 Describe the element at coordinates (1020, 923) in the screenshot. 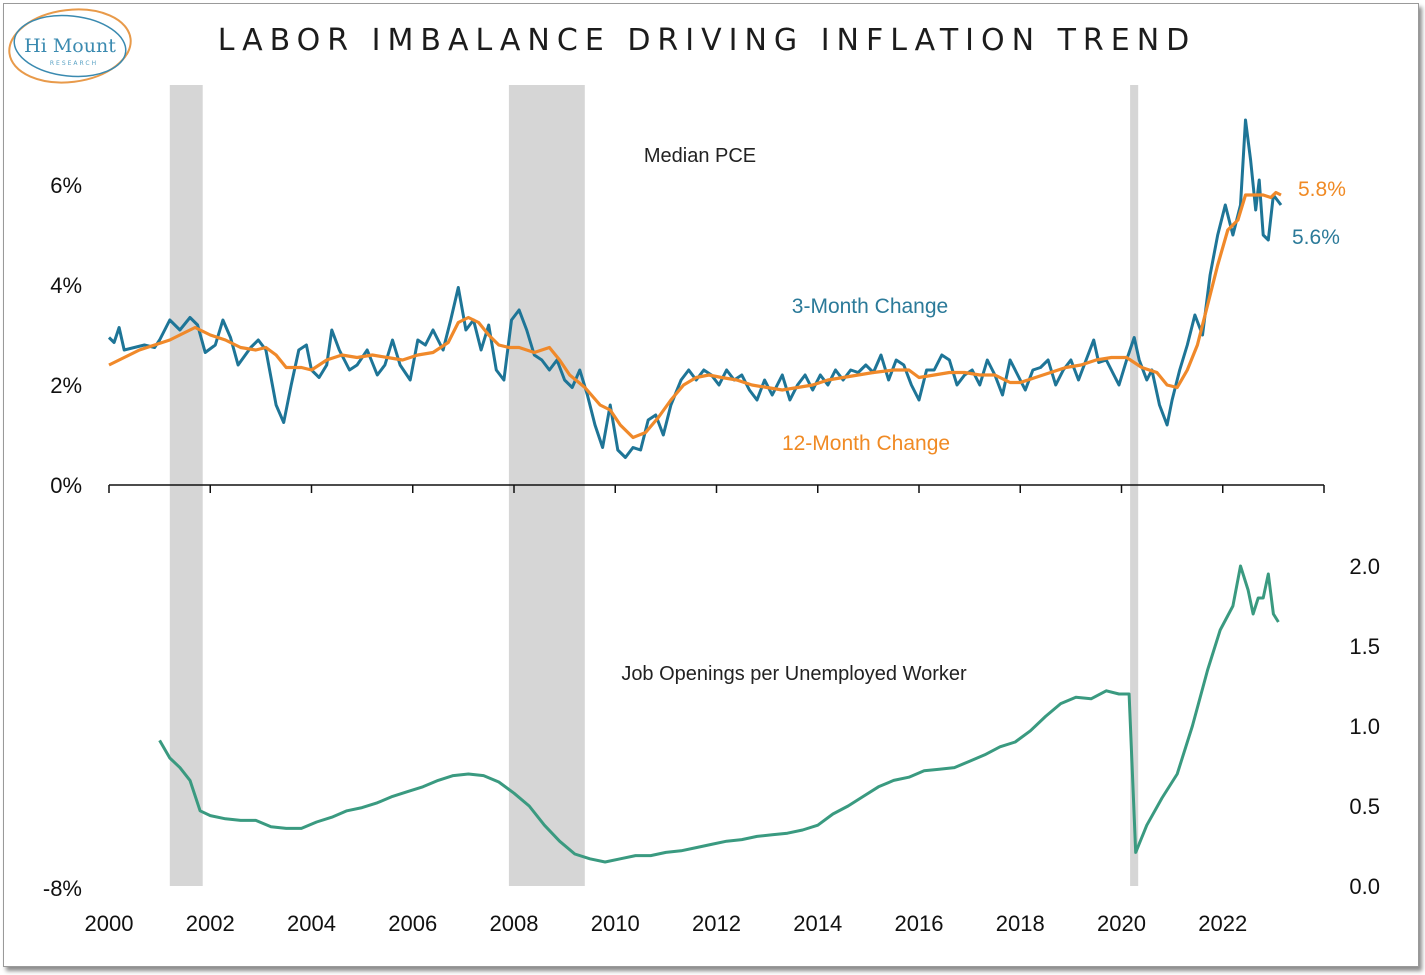

I see `x-tick-label: 2018` at that location.